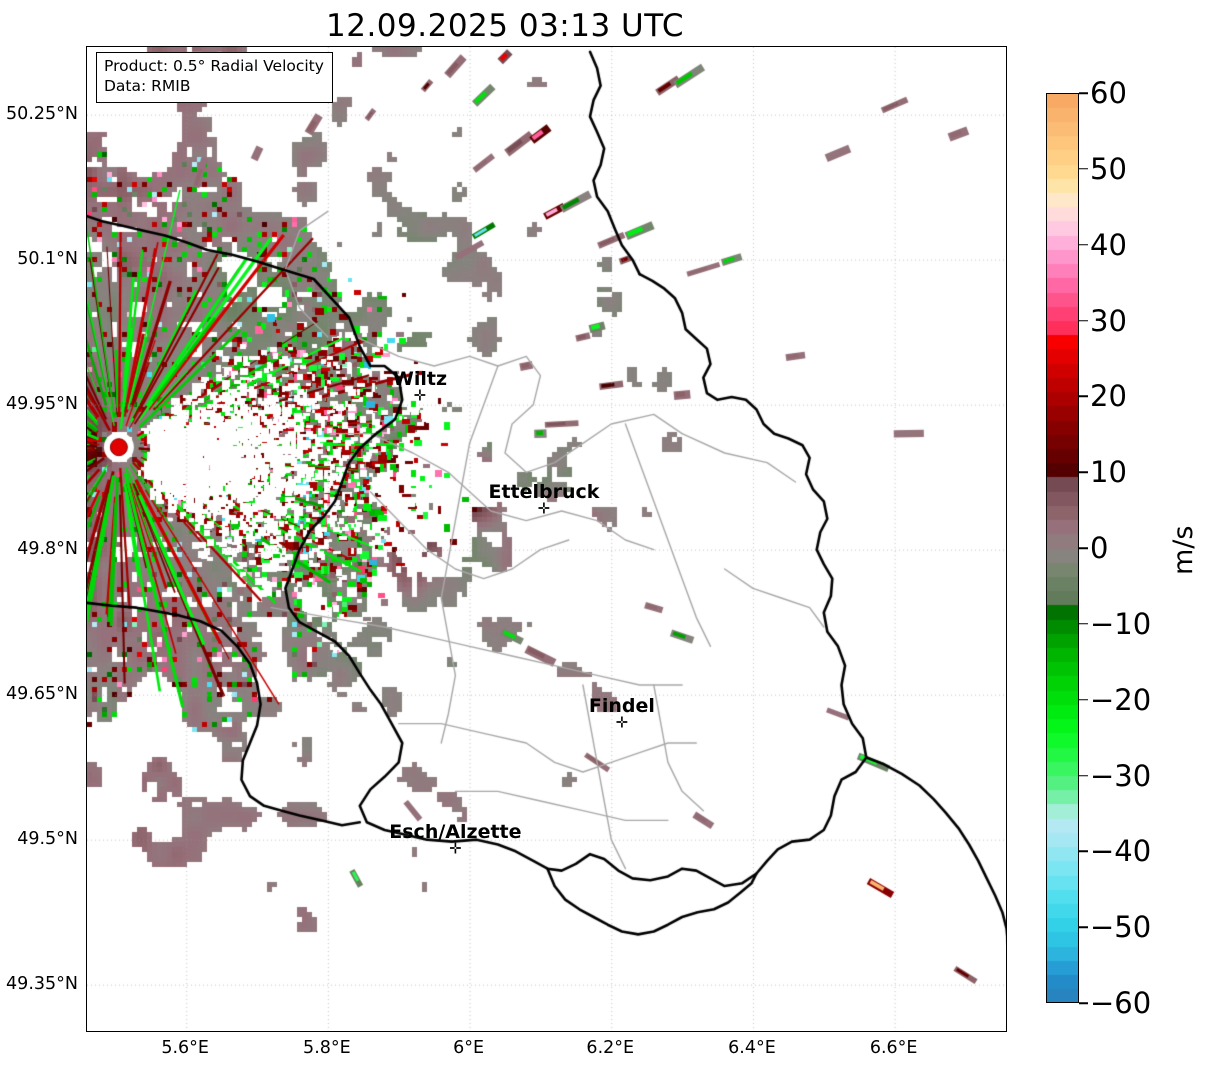 Image resolution: width=1207 pixels, height=1081 pixels. Describe the element at coordinates (42, 113) in the screenshot. I see `y-tick-label: 50.25°N` at that location.